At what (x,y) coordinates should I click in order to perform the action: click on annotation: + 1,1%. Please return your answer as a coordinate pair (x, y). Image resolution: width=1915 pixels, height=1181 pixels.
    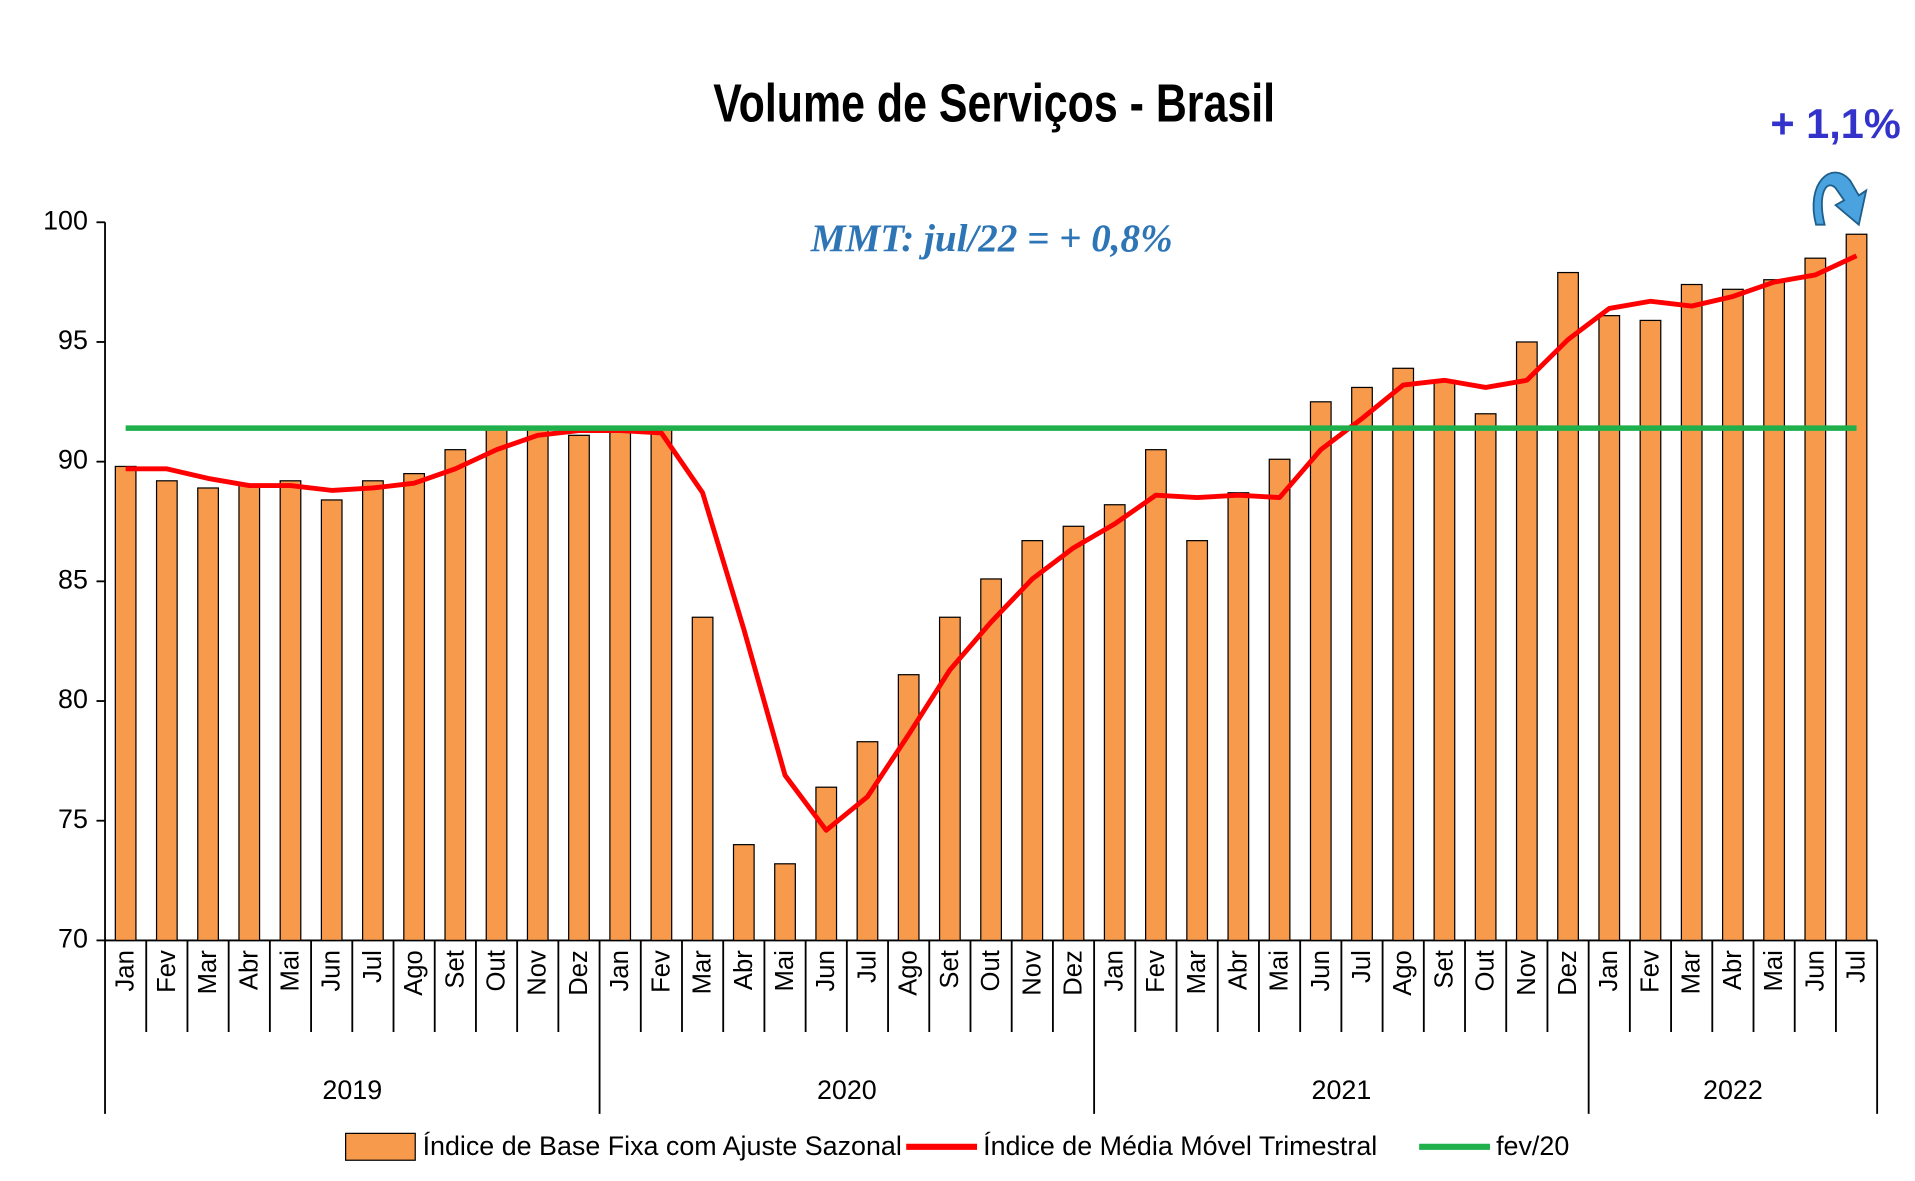
    Looking at the image, I should click on (1835, 123).